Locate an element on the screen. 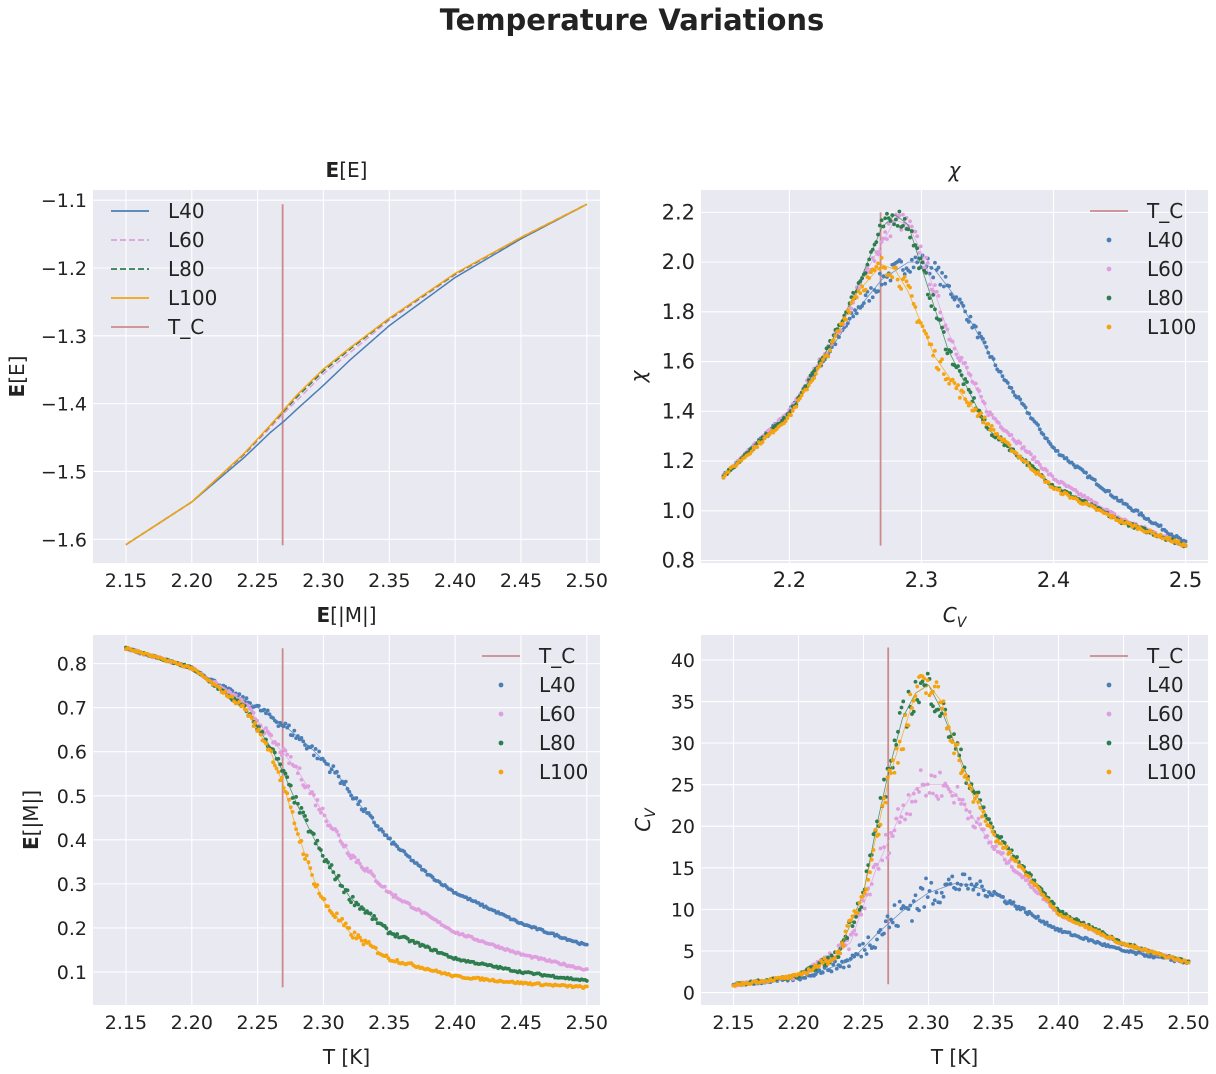 The image size is (1216, 1074). susceptibility-y-tick-label: 1.6 is located at coordinates (678, 362).